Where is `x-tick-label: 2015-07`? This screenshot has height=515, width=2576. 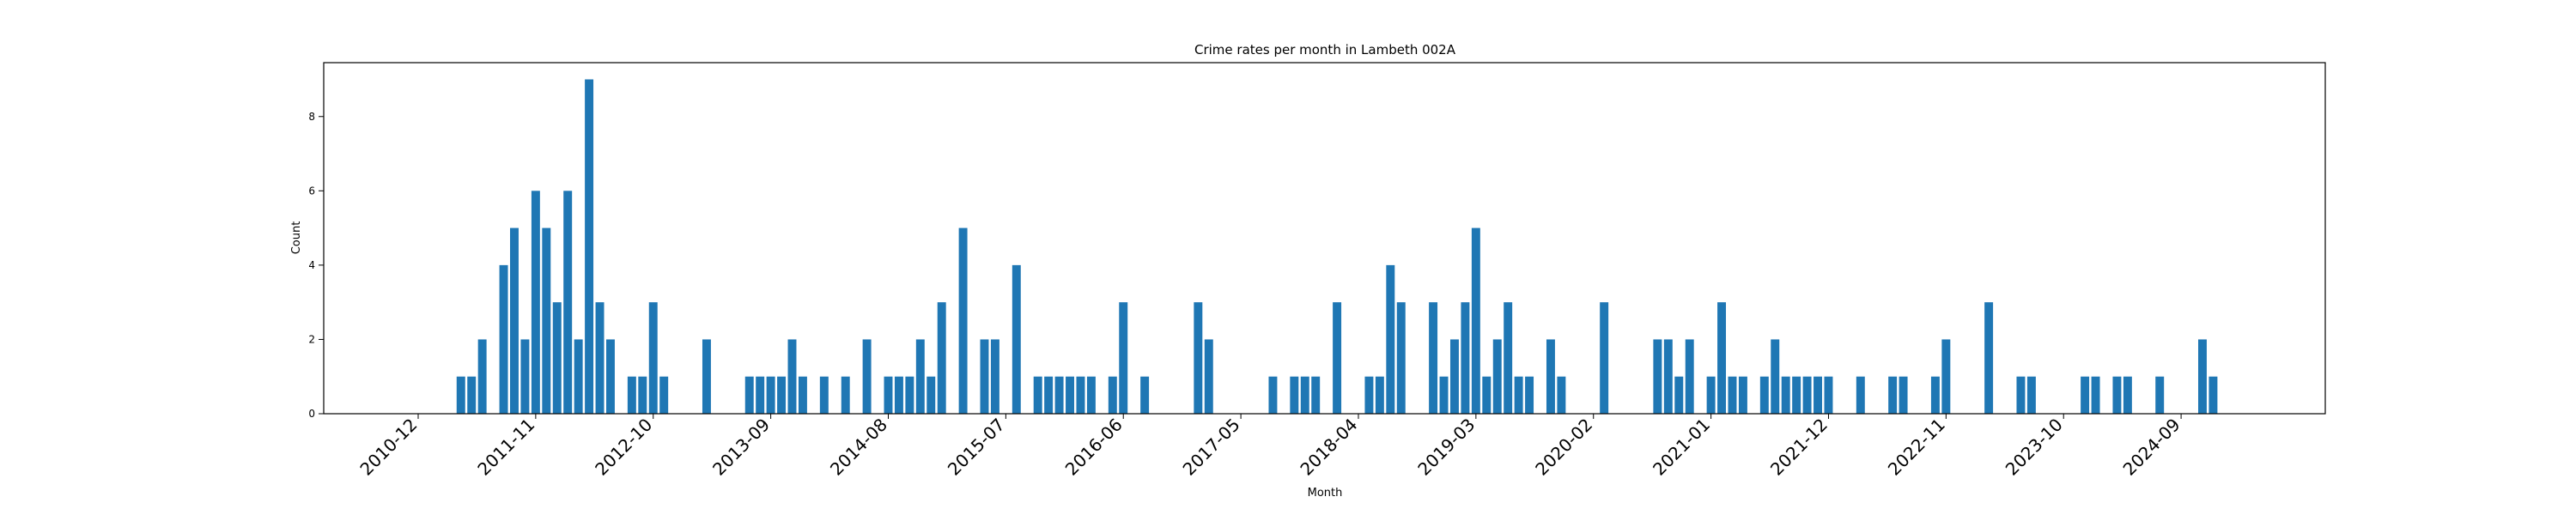
x-tick-label: 2015-07 is located at coordinates (976, 447).